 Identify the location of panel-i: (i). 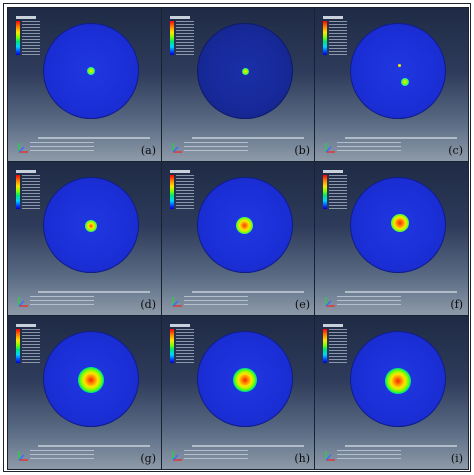
(391, 392).